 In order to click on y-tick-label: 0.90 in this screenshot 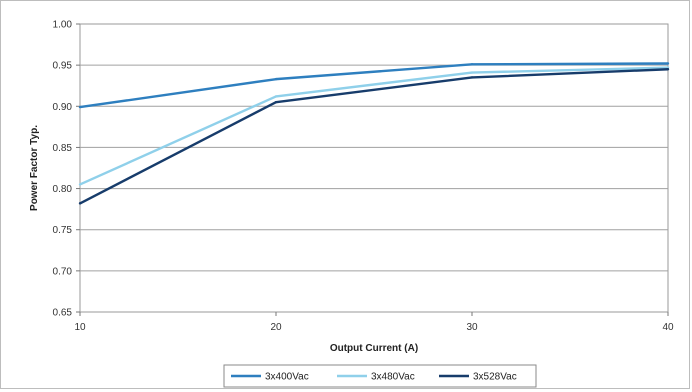, I will do `click(63, 107)`.